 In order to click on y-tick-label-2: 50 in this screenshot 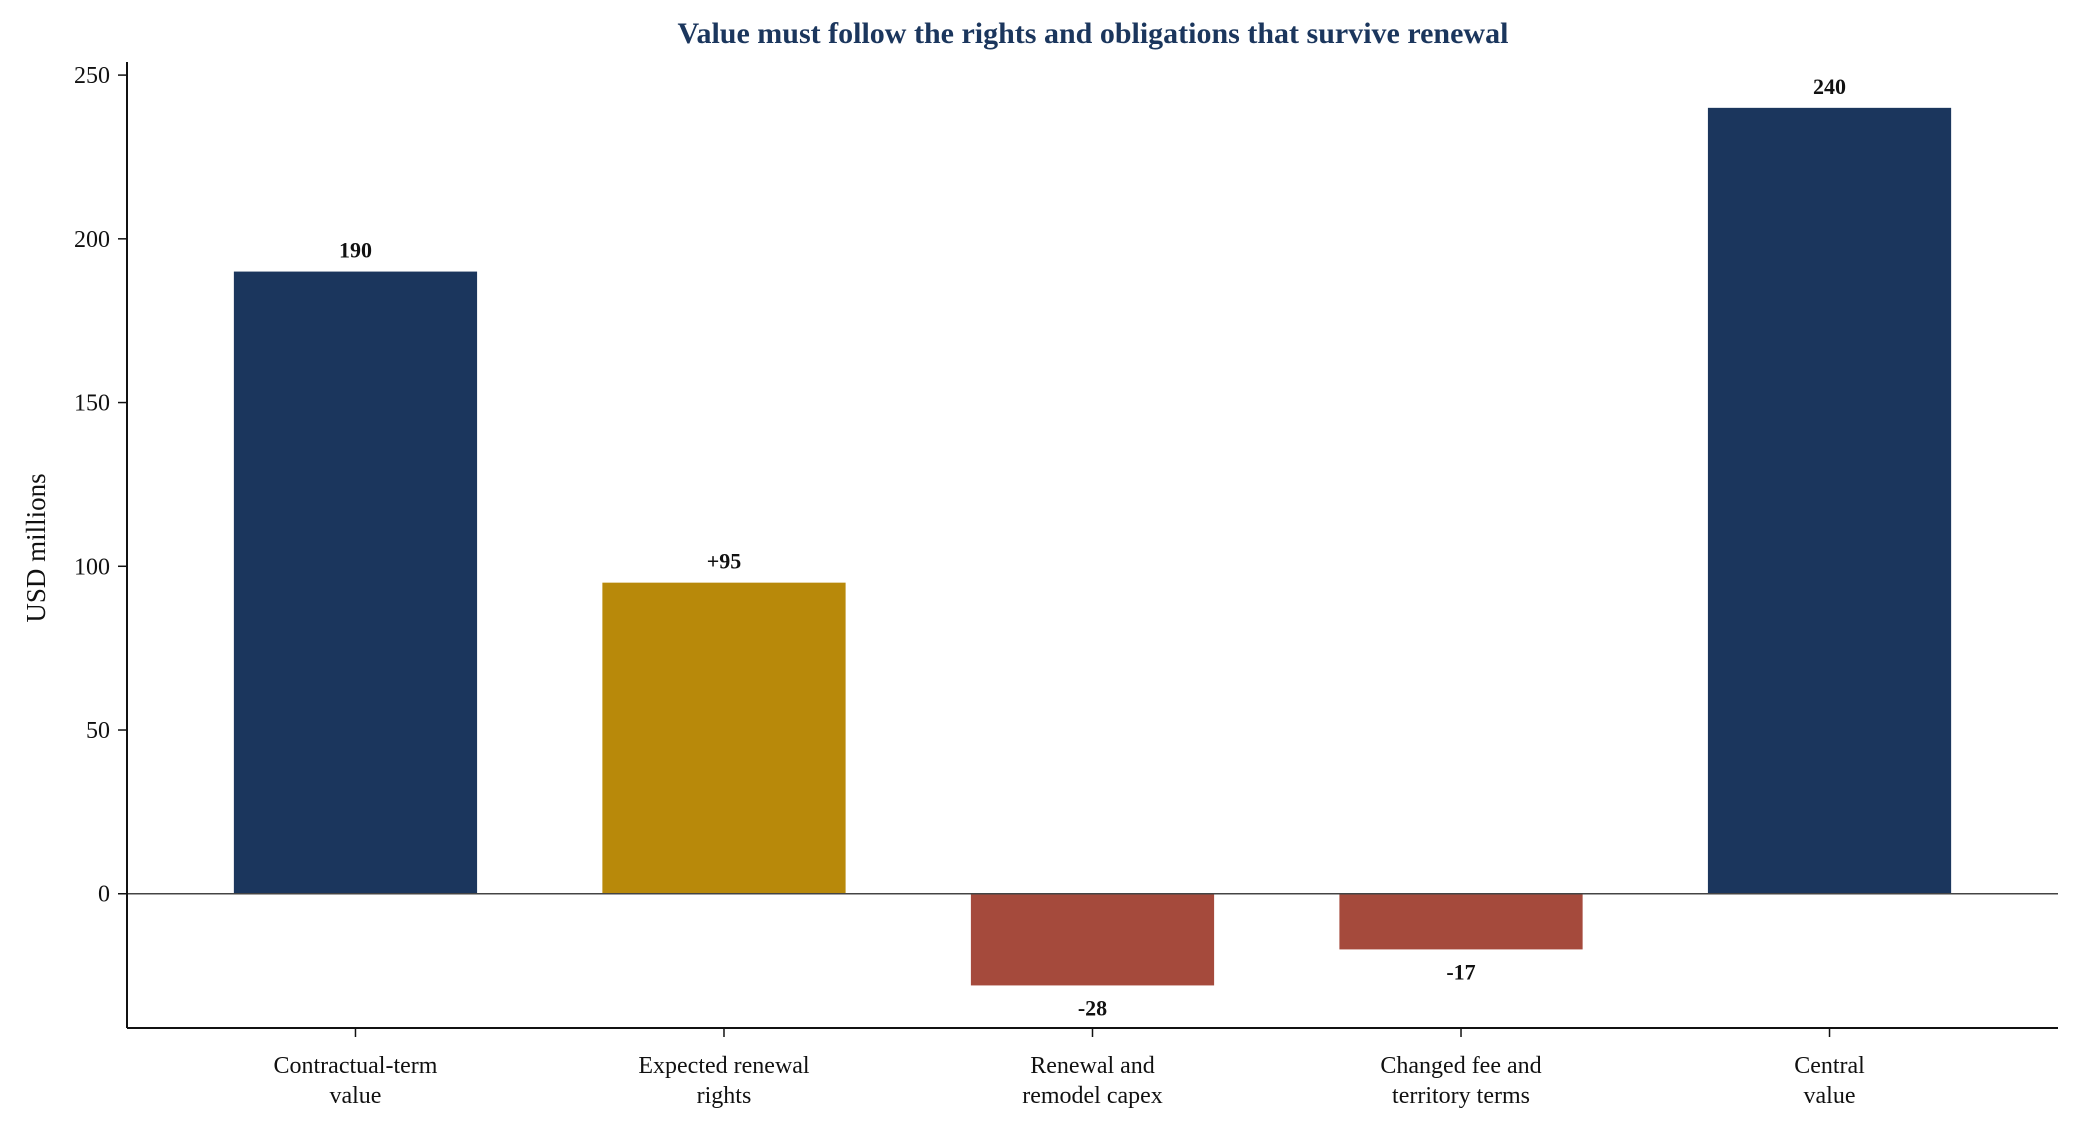, I will do `click(98, 731)`.